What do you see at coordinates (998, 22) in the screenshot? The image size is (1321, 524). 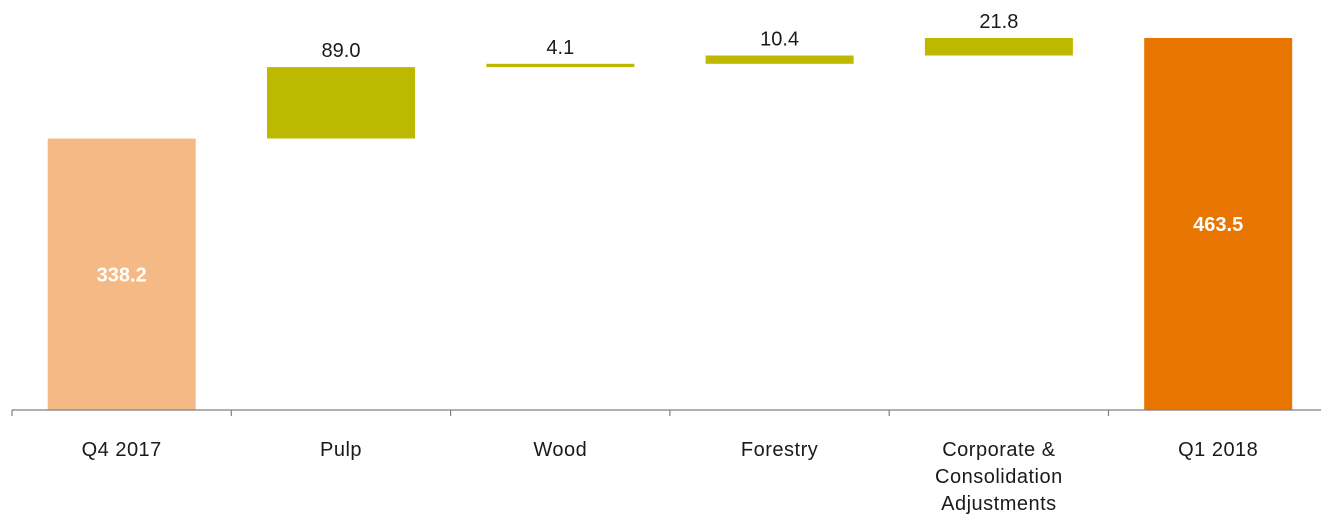 I see `data-label: 21.8` at bounding box center [998, 22].